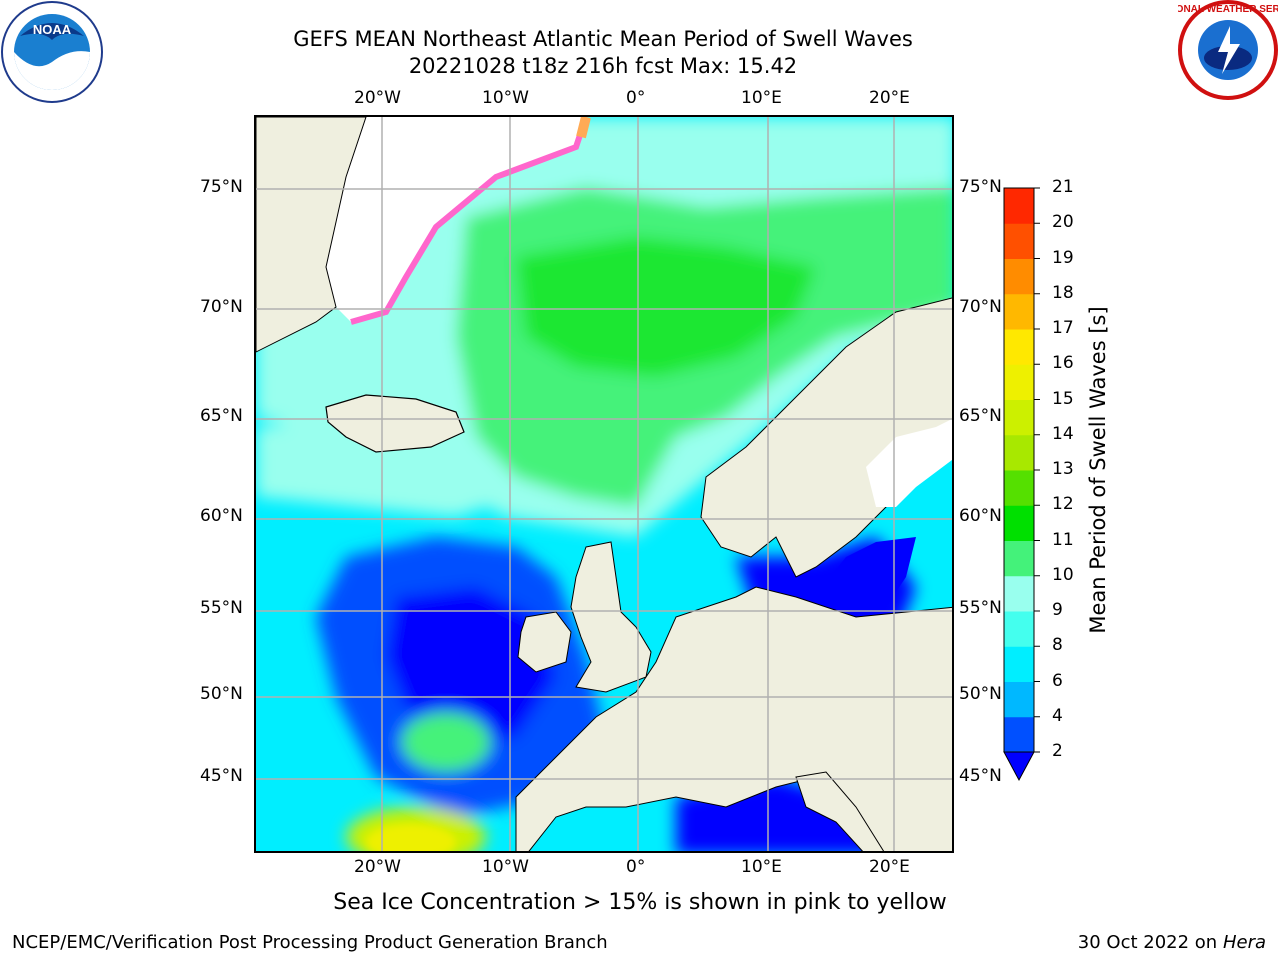 This screenshot has height=960, width=1280. What do you see at coordinates (456, 219) in the screenshot?
I see `sea-ice` at bounding box center [456, 219].